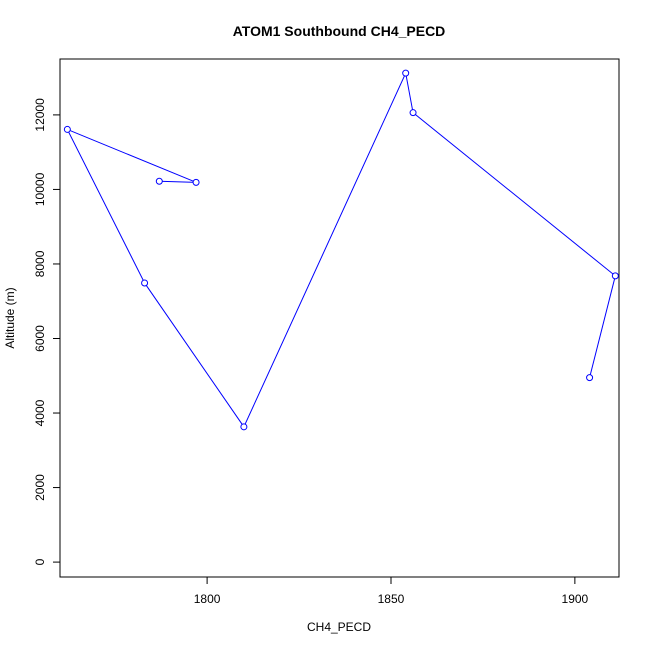  What do you see at coordinates (40, 115) in the screenshot?
I see `y-tick-label: 12000` at bounding box center [40, 115].